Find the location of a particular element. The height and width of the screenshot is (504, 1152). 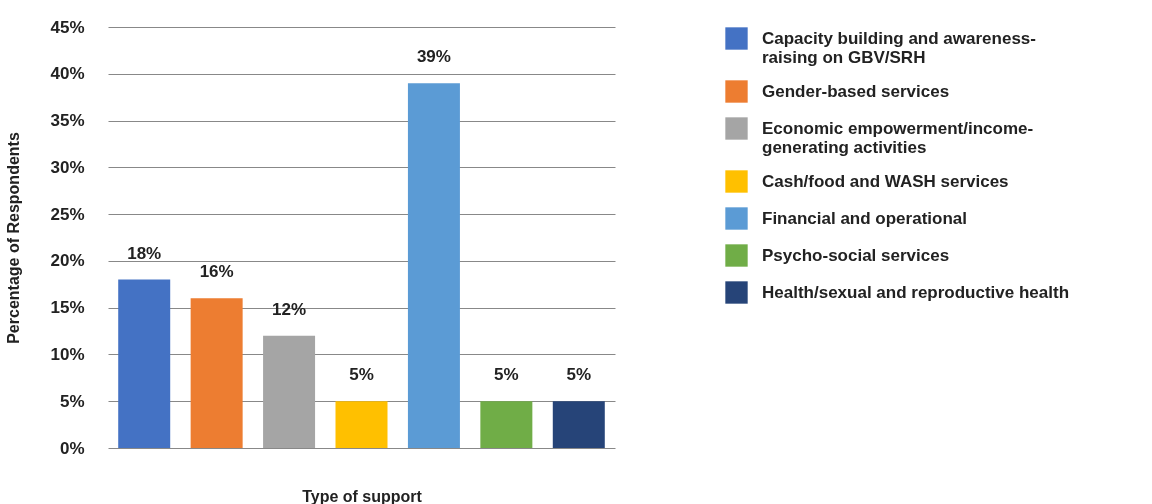

legend-label: Cash/food and WASH services is located at coordinates (885, 181).